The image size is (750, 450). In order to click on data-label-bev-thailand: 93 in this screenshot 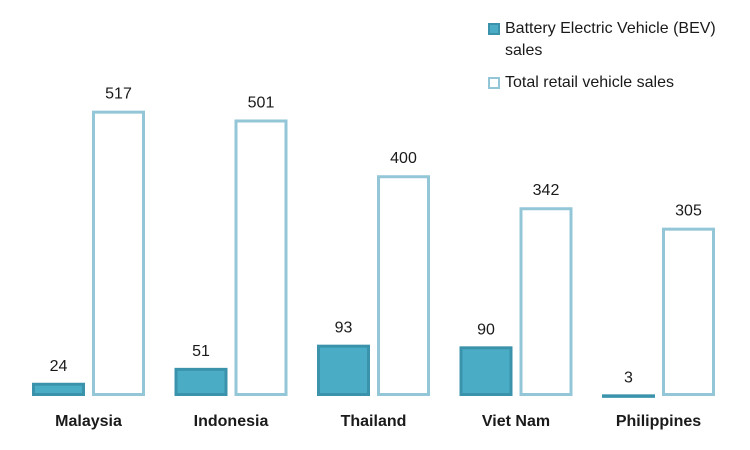, I will do `click(344, 328)`.